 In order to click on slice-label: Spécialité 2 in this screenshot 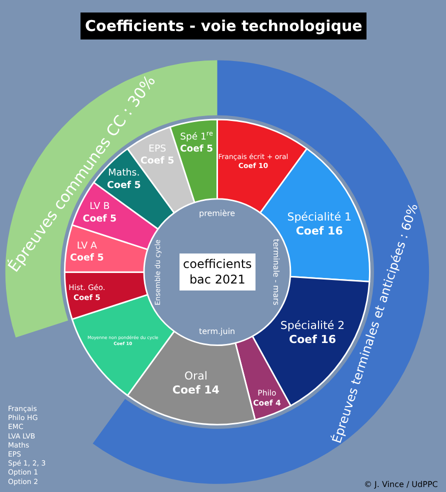, I will do `click(312, 325)`.